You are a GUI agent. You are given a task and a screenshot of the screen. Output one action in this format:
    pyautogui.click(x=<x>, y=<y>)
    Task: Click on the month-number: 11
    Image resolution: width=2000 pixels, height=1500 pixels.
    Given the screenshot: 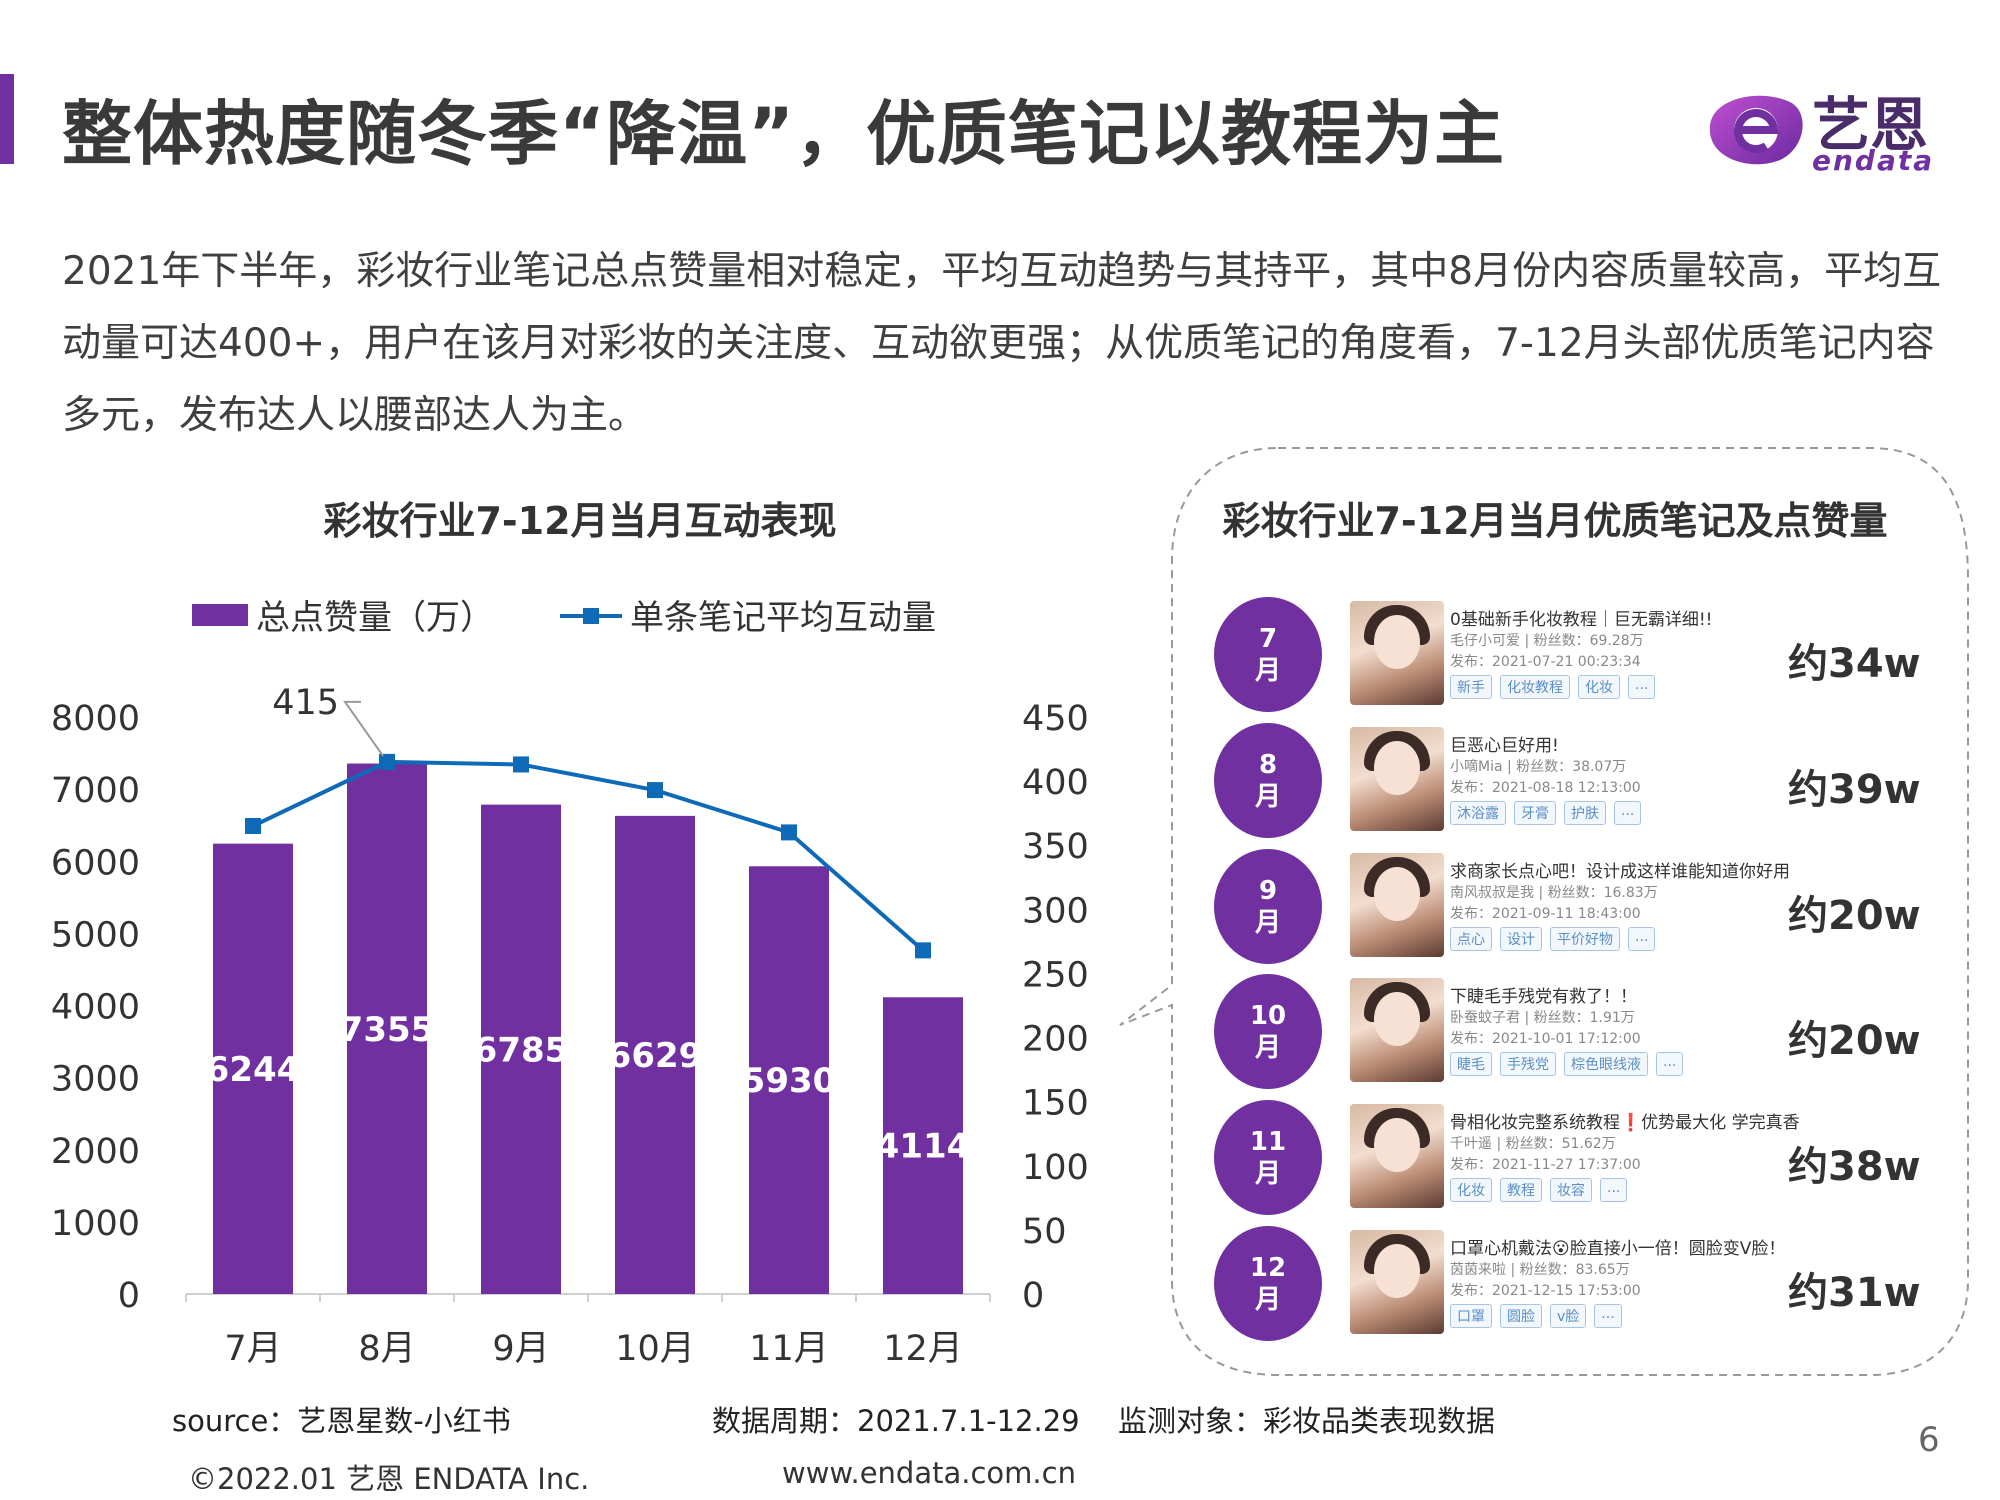 What is the action you would take?
    pyautogui.click(x=1268, y=1141)
    